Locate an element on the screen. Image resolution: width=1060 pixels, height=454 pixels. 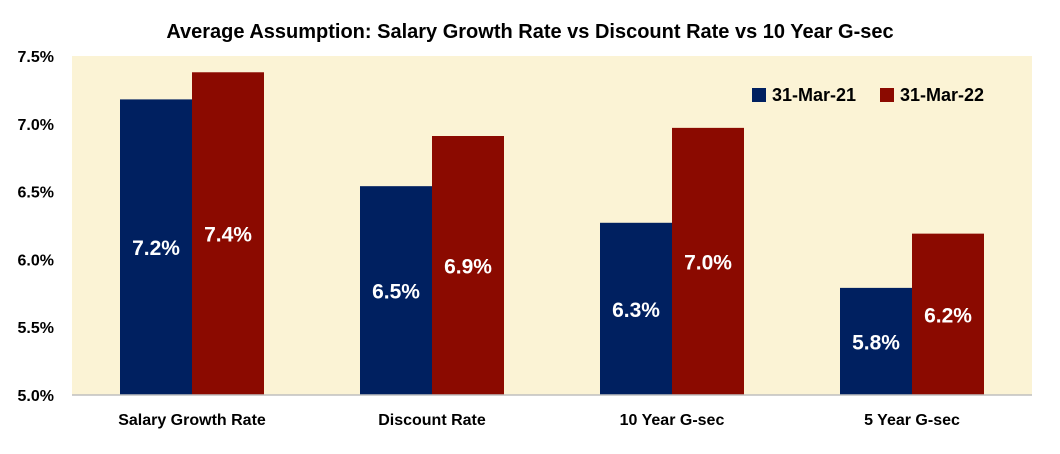
data-label-0-1: 7.4% is located at coordinates (228, 235).